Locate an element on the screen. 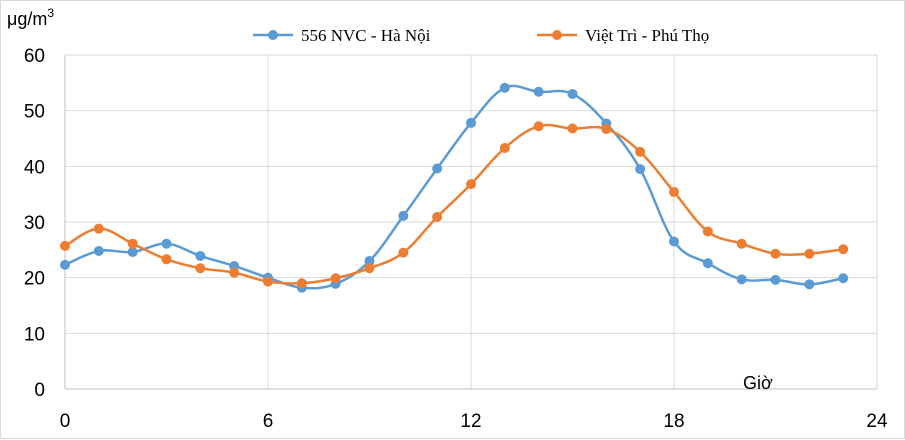  y-axis-label: μg/m3 is located at coordinates (30, 17).